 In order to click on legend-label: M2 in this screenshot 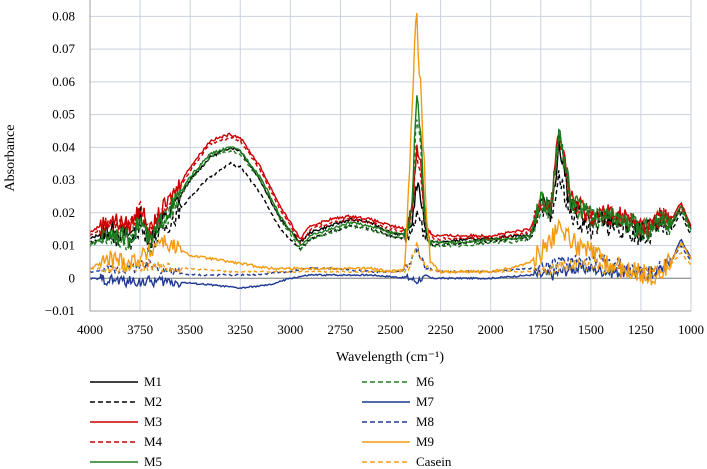, I will do `click(153, 401)`.